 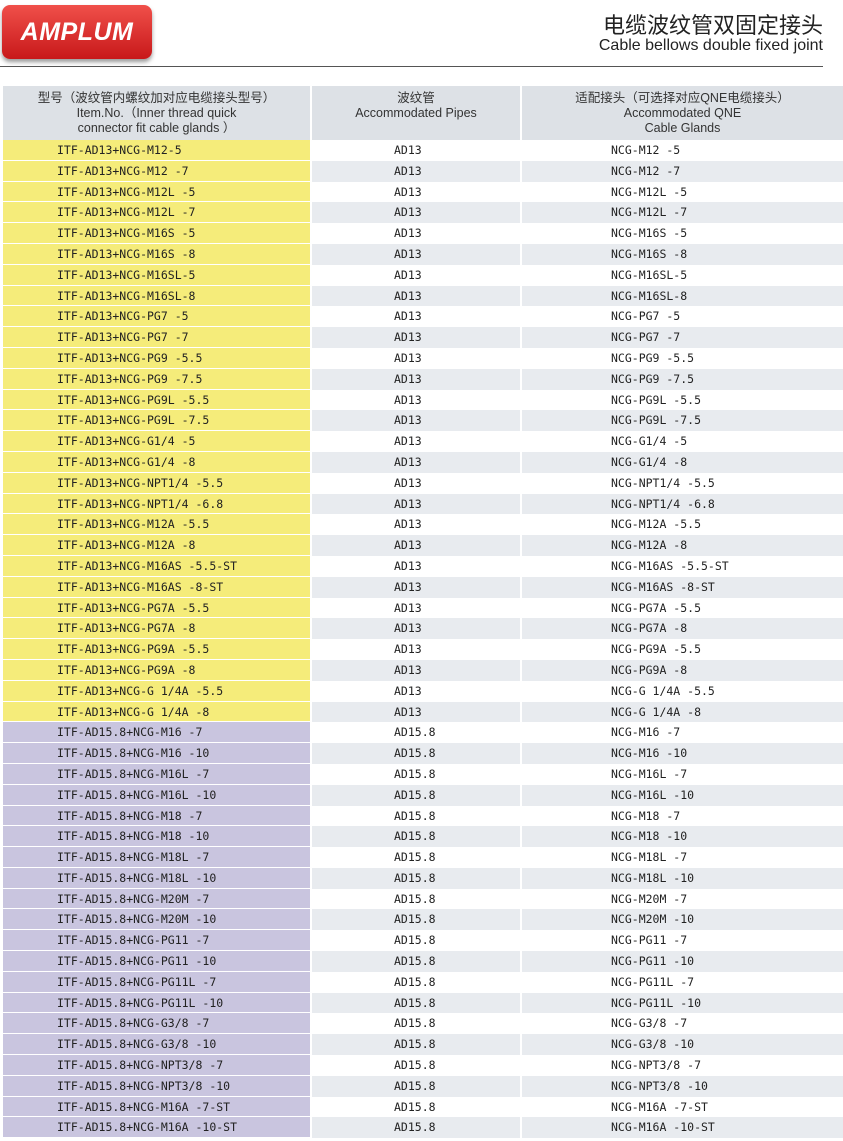 I want to click on item-no-cell: ITF-AD13+NCG-PG7A -8, so click(x=156, y=629).